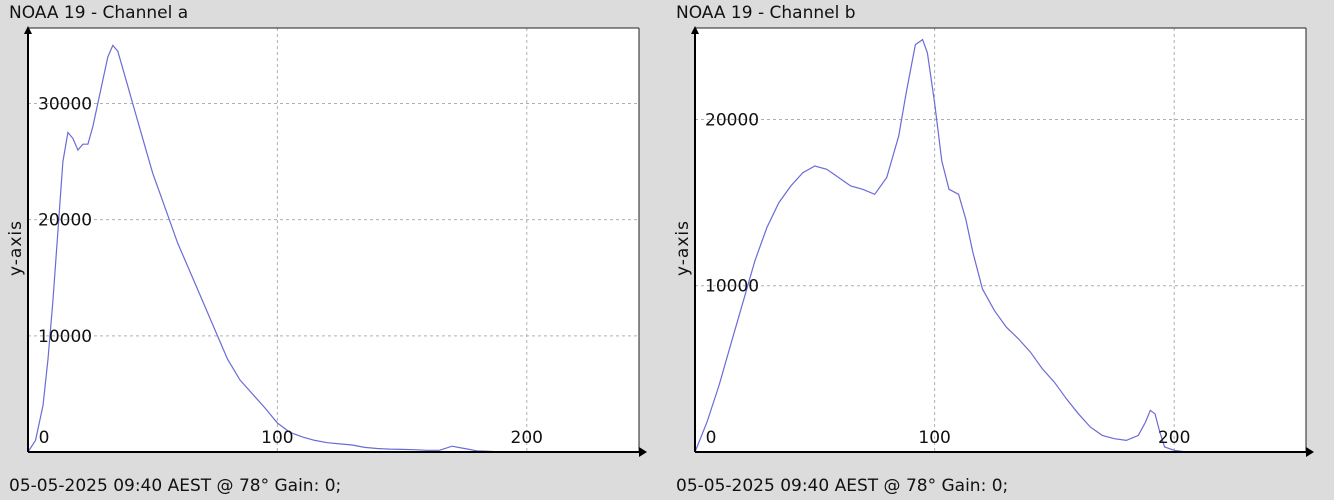  What do you see at coordinates (99, 13) in the screenshot?
I see `chart-title: NOAA 19 - Channel a` at bounding box center [99, 13].